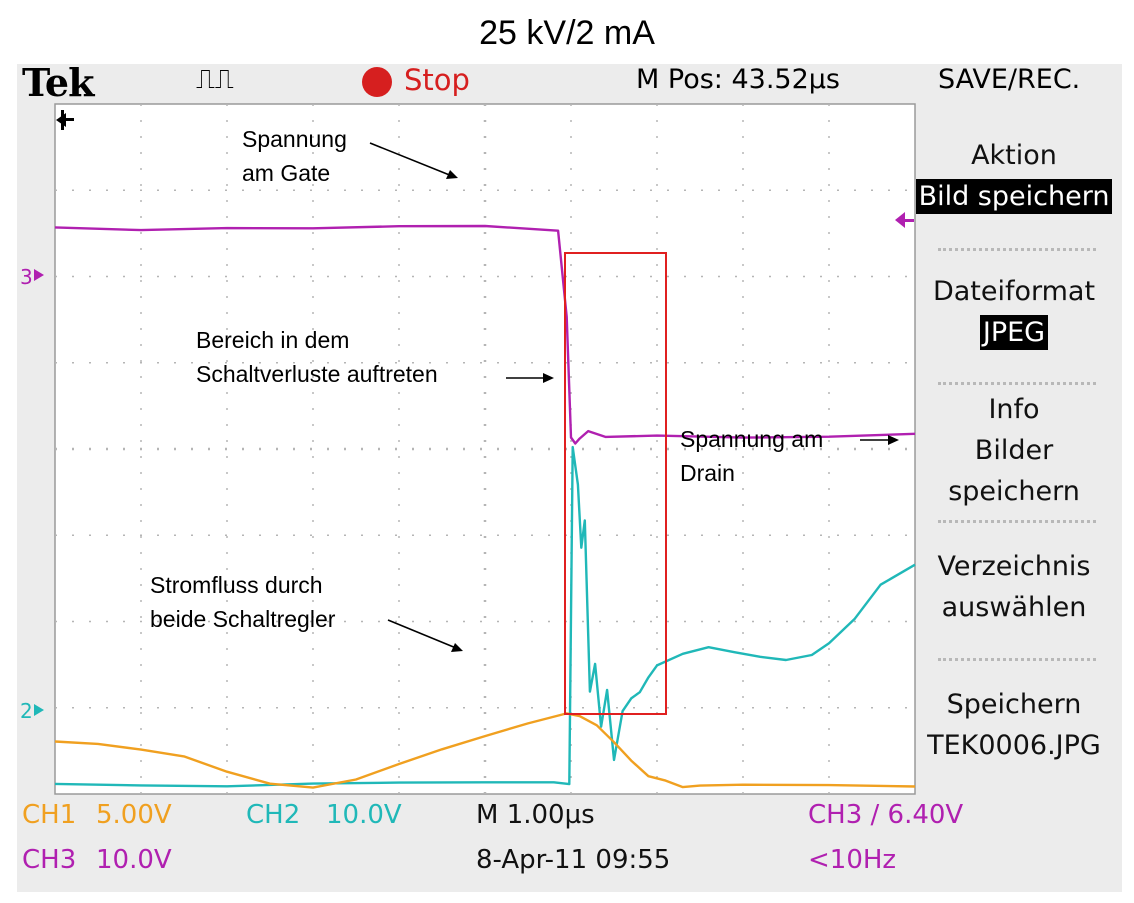  What do you see at coordinates (1014, 291) in the screenshot?
I see `menu-format-label: Dateiformat` at bounding box center [1014, 291].